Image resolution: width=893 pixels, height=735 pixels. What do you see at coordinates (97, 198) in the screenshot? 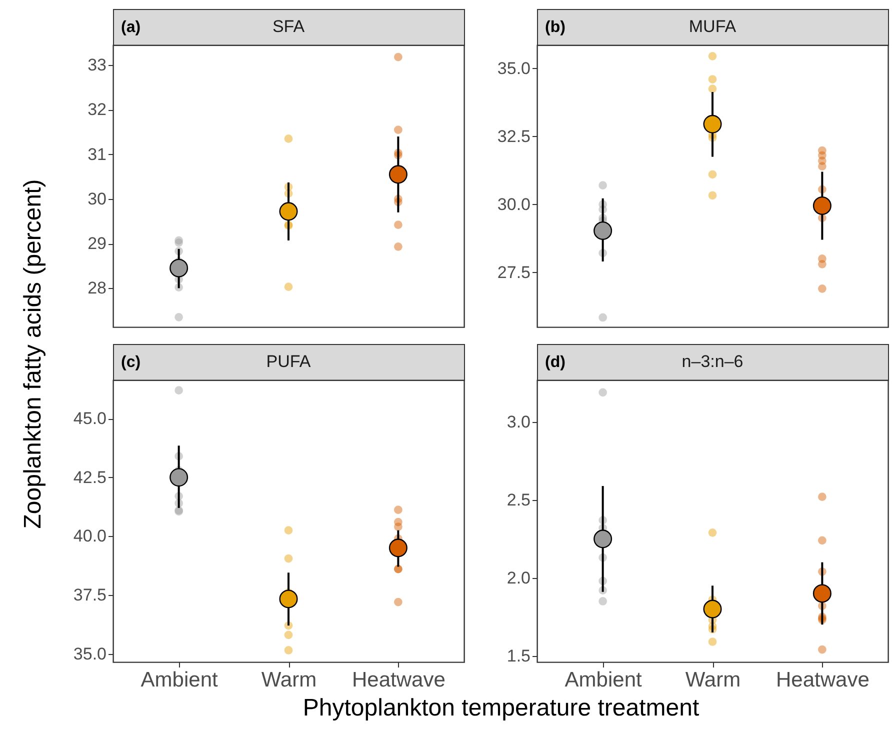
I see `y-tick-label: 30` at bounding box center [97, 198].